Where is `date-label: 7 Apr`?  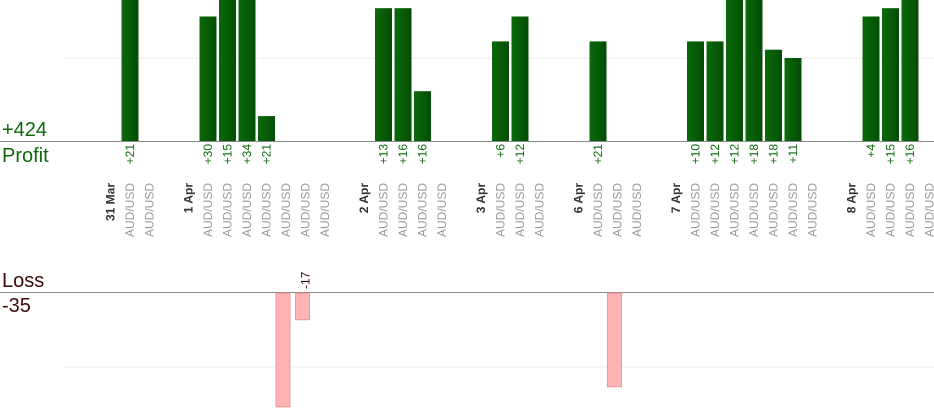 date-label: 7 Apr is located at coordinates (676, 198).